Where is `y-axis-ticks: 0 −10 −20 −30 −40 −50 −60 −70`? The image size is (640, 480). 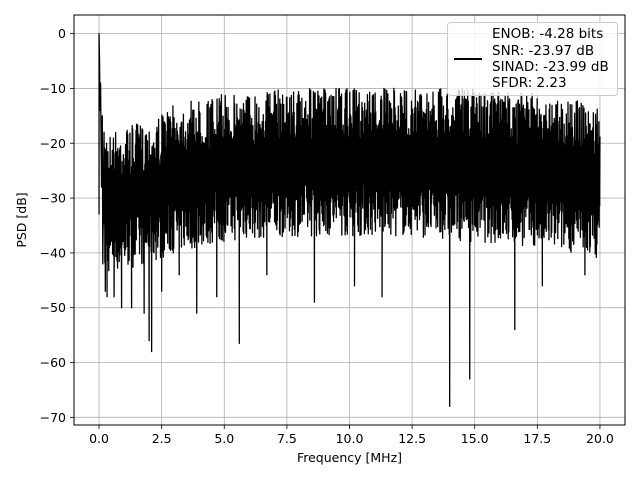
y-axis-ticks: 0 −10 −20 −30 −40 −50 −60 −70 is located at coordinates (57, 225).